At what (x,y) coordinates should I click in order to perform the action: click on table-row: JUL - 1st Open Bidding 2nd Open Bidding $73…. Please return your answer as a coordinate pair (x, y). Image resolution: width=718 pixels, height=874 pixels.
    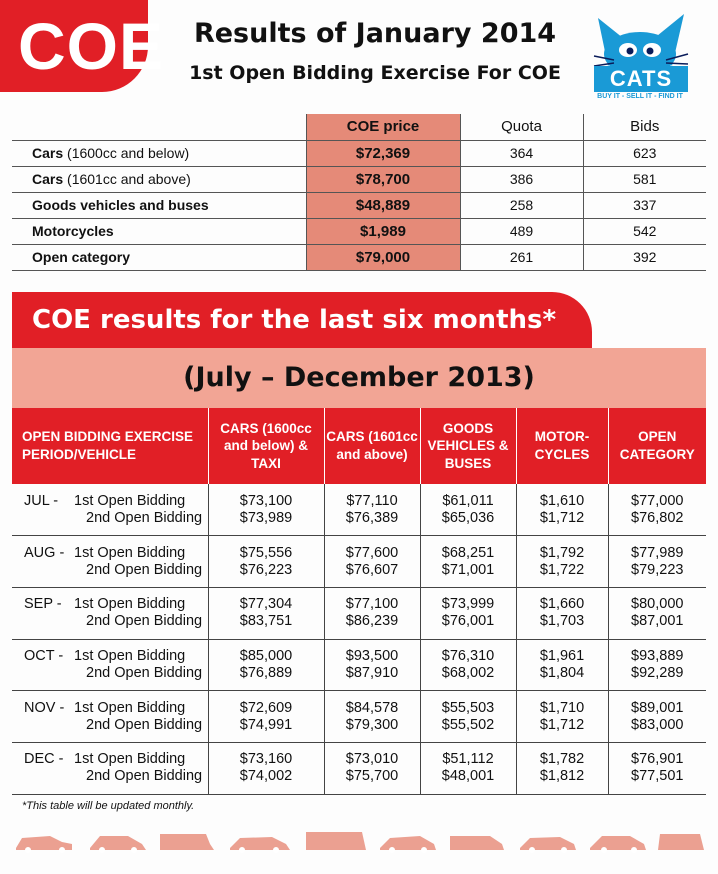
    Looking at the image, I should click on (359, 510).